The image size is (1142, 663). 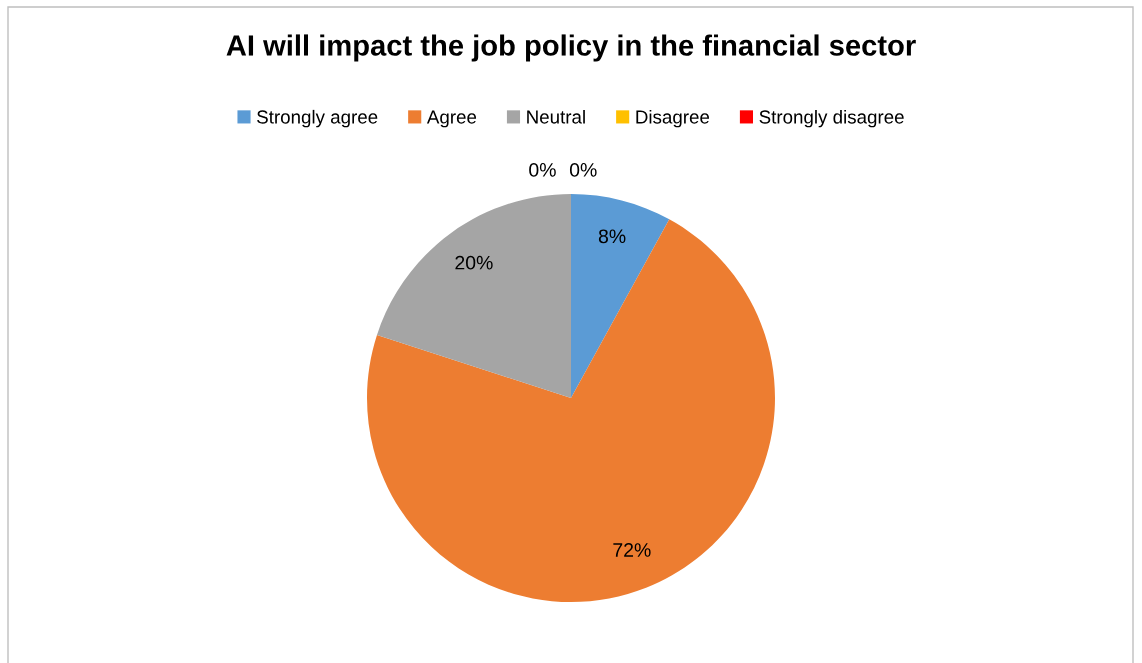 What do you see at coordinates (317, 118) in the screenshot?
I see `legend-label: Strongly agree` at bounding box center [317, 118].